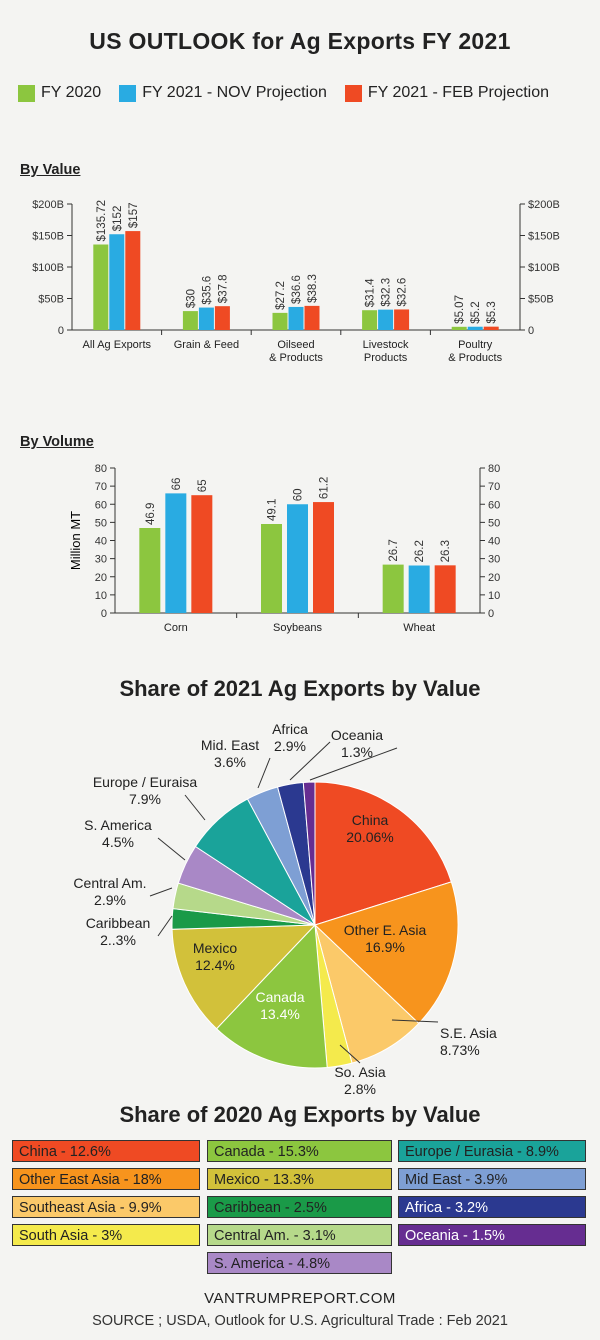 The image size is (600, 1340). Describe the element at coordinates (215, 948) in the screenshot. I see `pie-slice-name: Mexico` at that location.